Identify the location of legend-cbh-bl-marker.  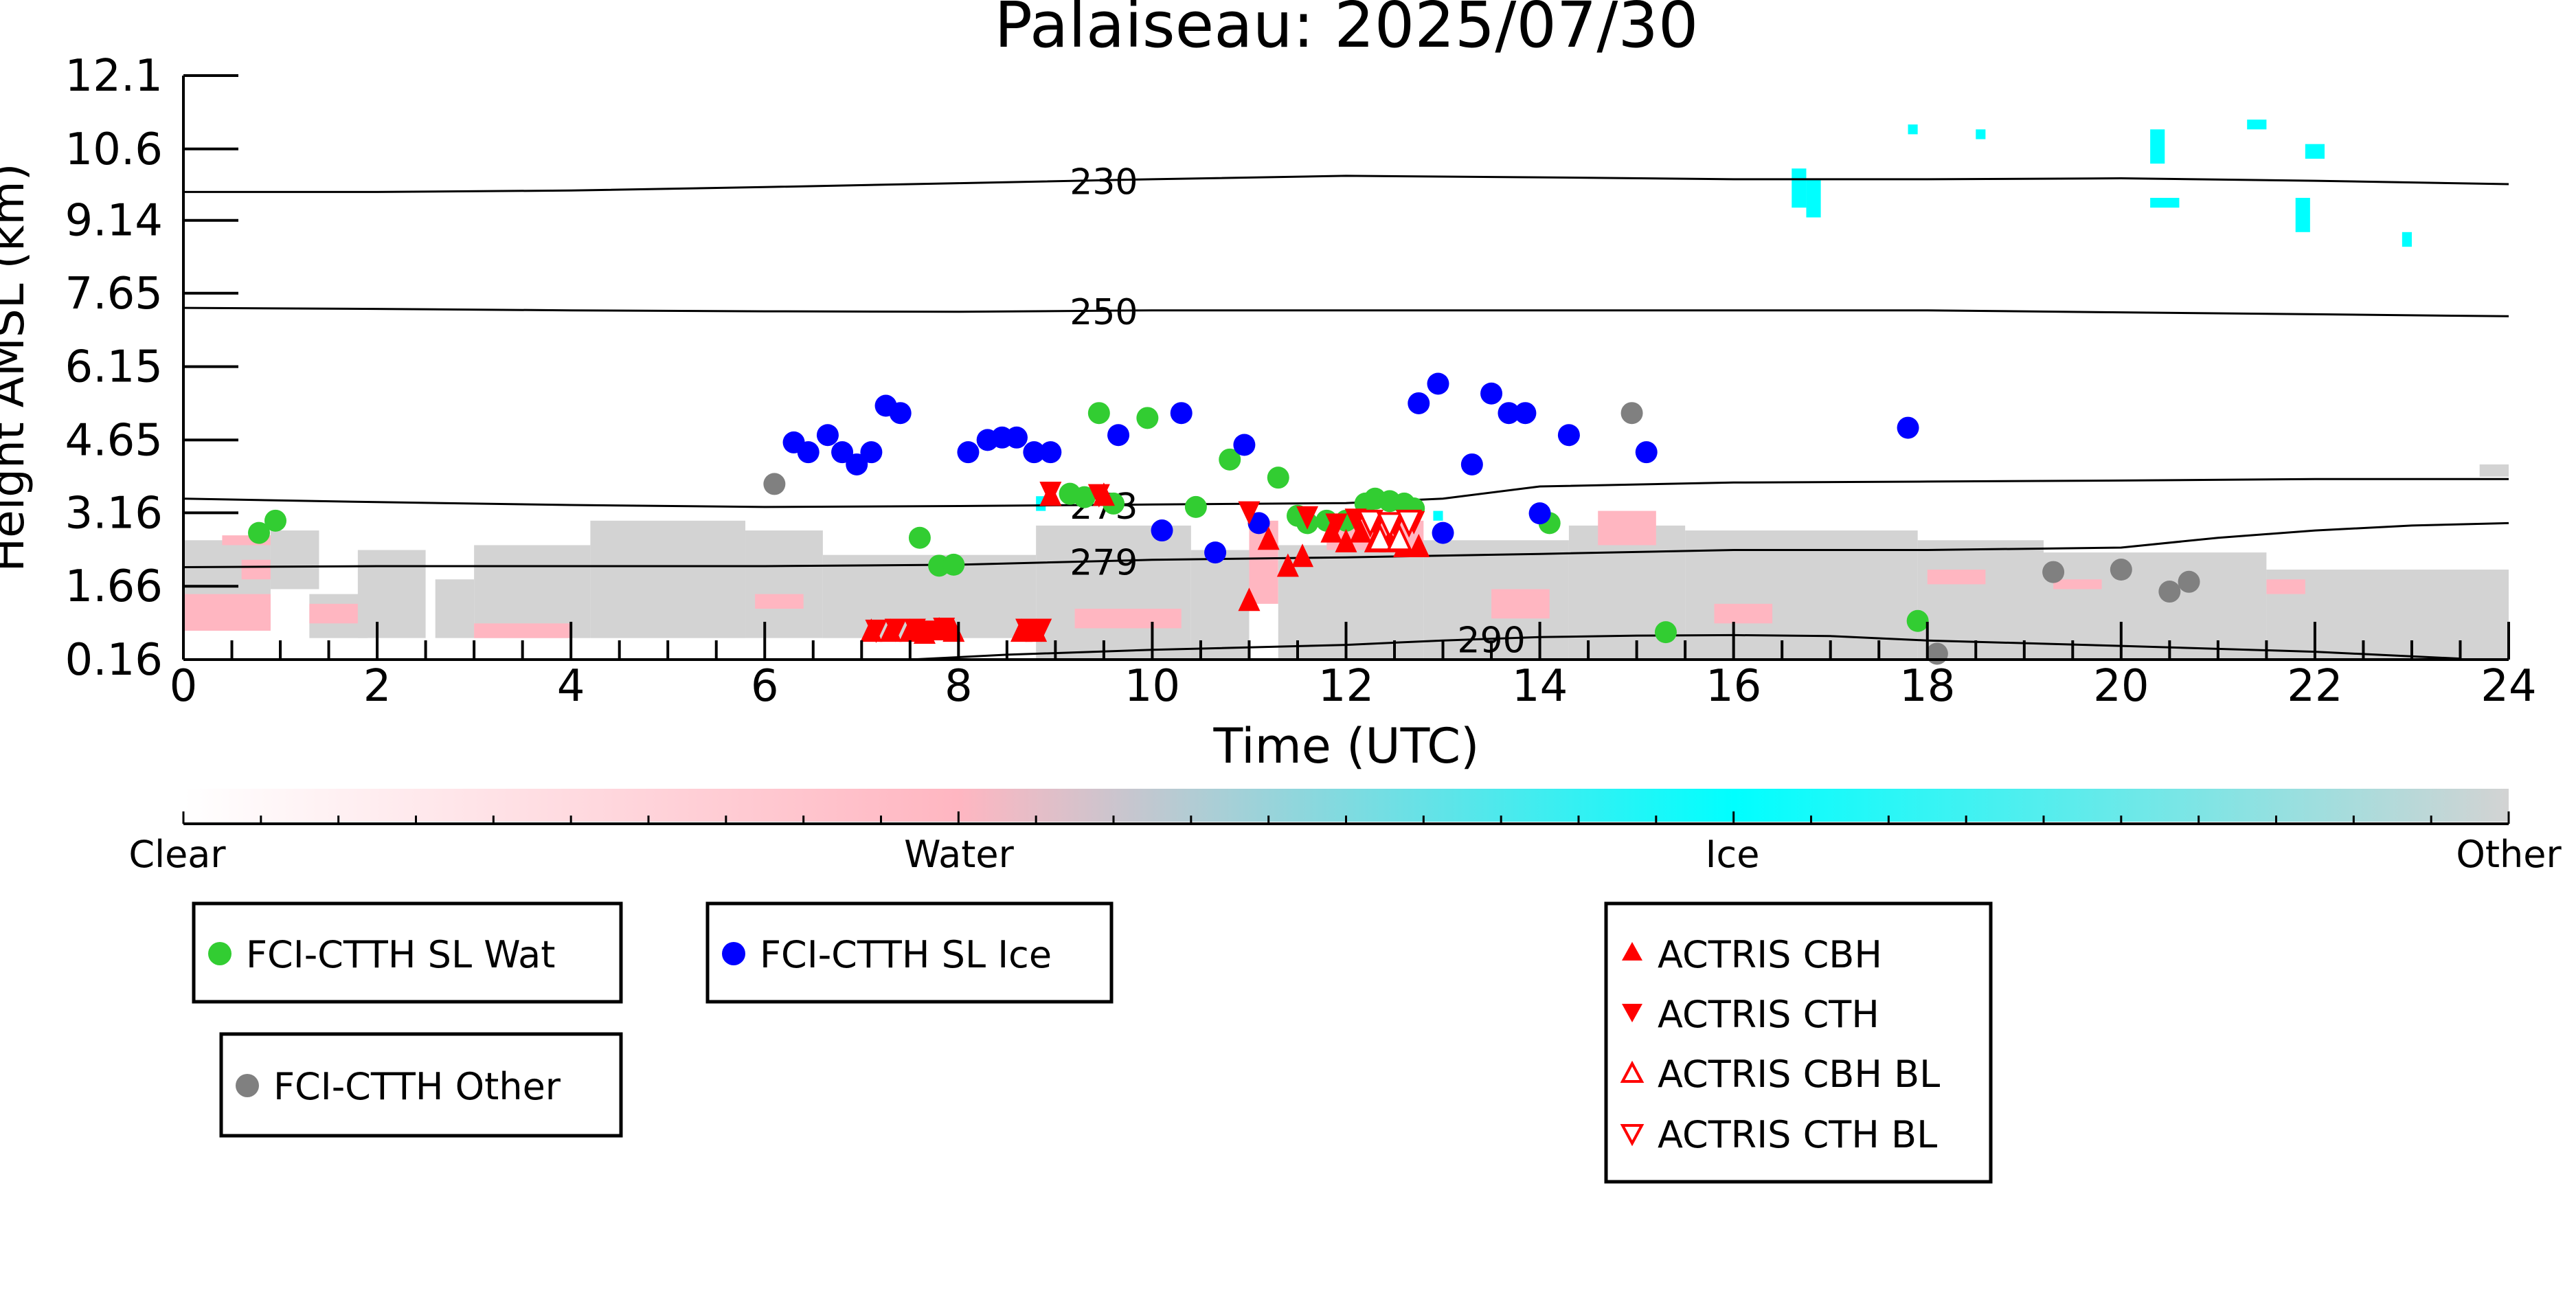
(1632, 1071).